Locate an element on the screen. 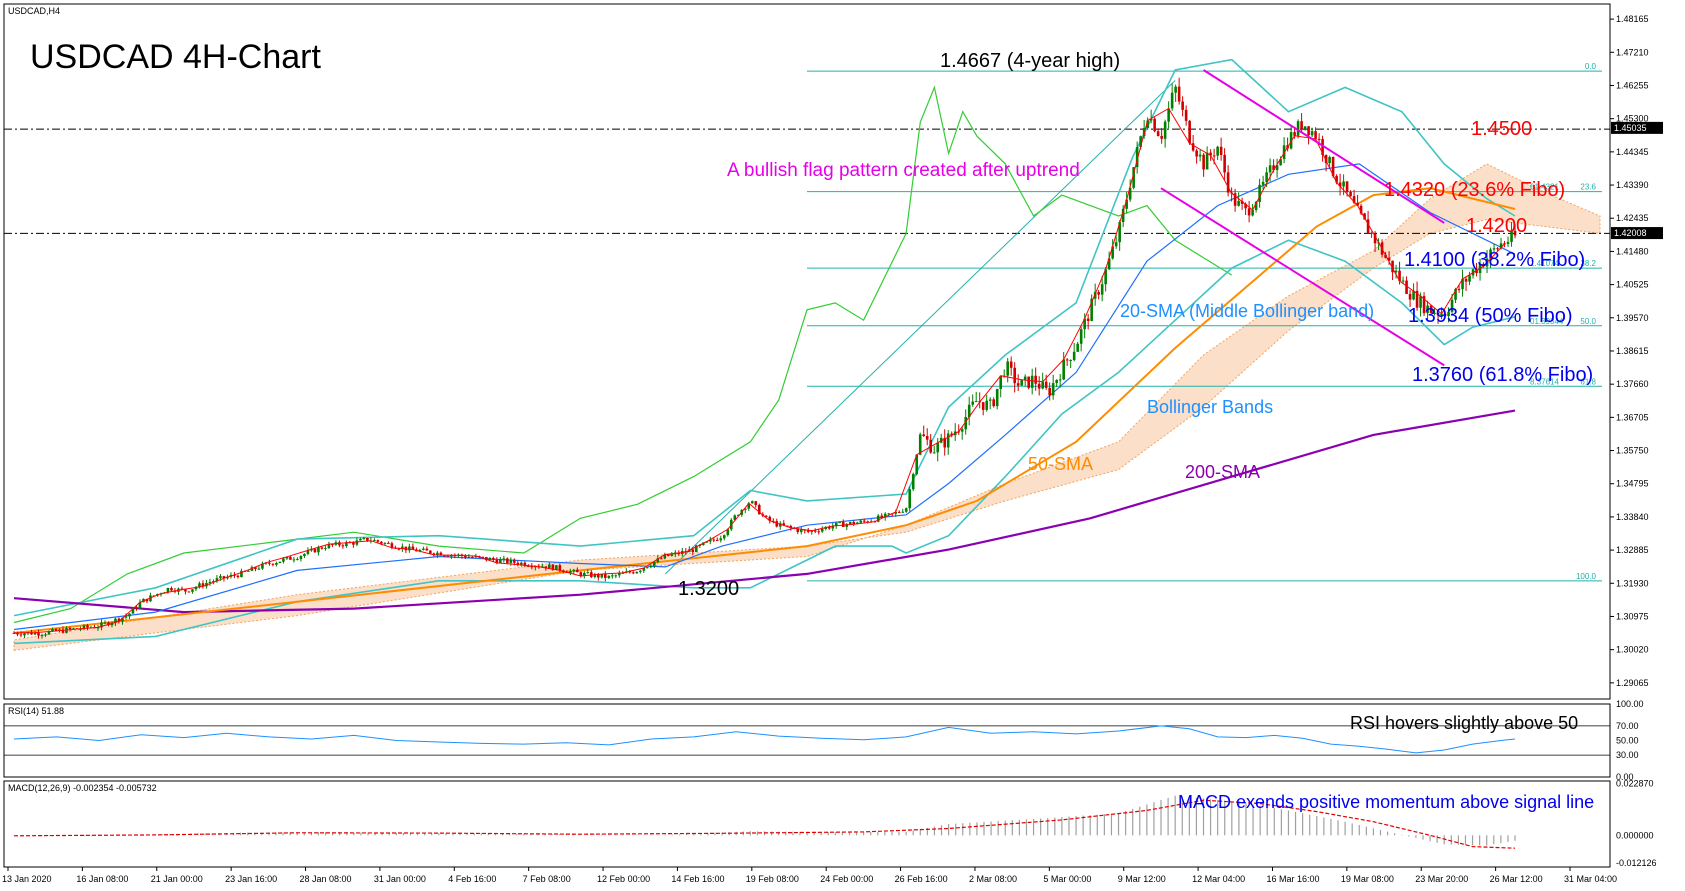  price-axis-label: 1.42435 is located at coordinates (1632, 218).